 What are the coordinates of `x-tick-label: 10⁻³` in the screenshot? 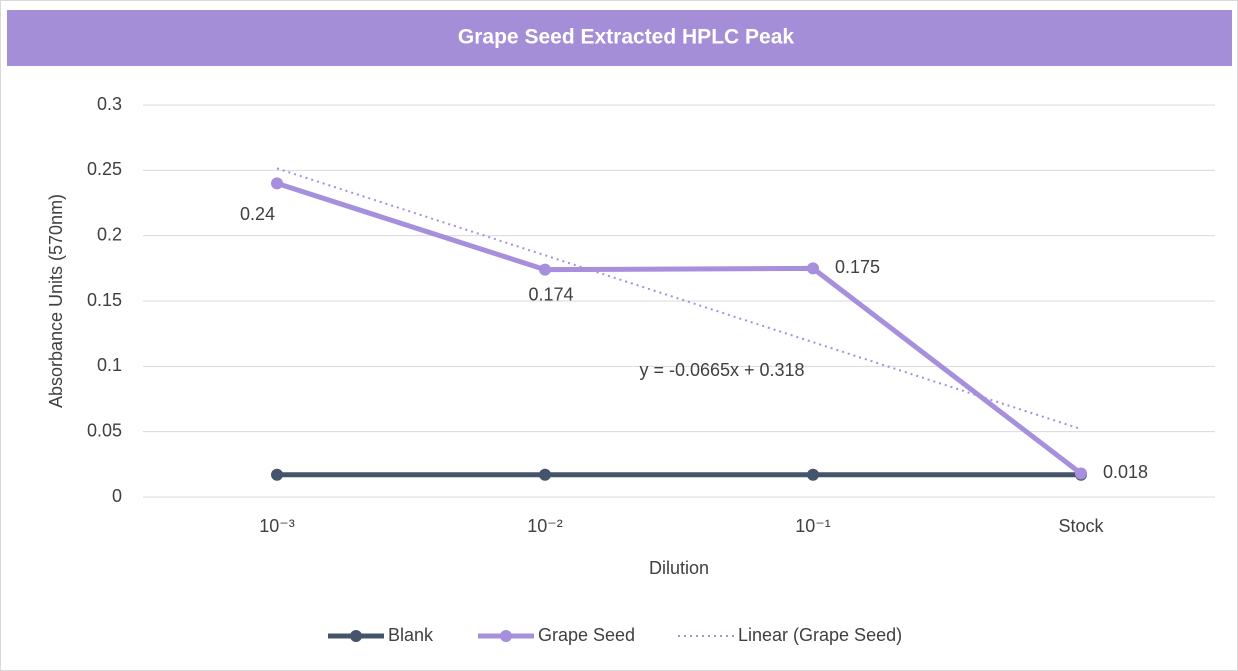 It's located at (277, 526).